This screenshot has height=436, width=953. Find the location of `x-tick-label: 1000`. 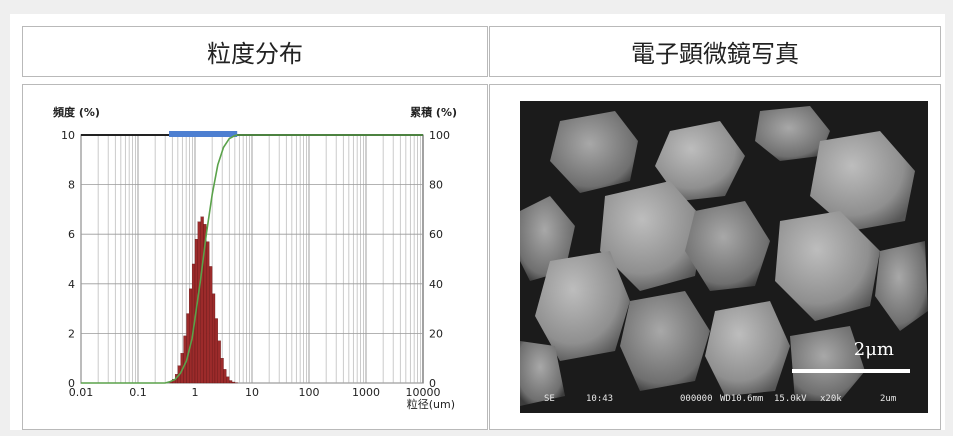

x-tick-label: 1000 is located at coordinates (366, 392).